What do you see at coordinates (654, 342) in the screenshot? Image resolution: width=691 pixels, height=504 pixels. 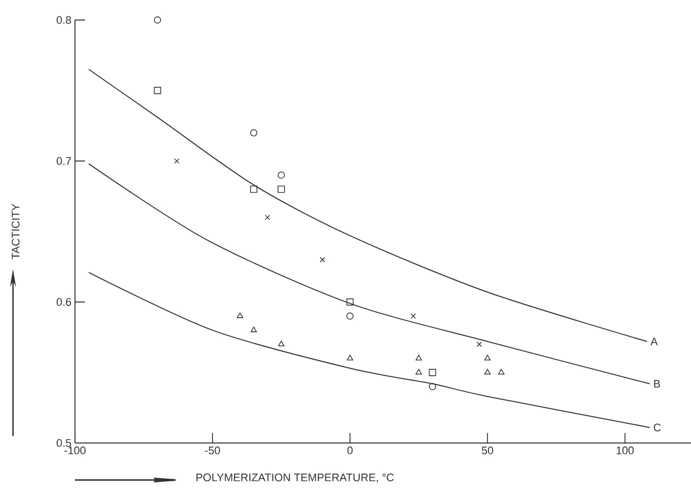 I see `series-label: A` at bounding box center [654, 342].